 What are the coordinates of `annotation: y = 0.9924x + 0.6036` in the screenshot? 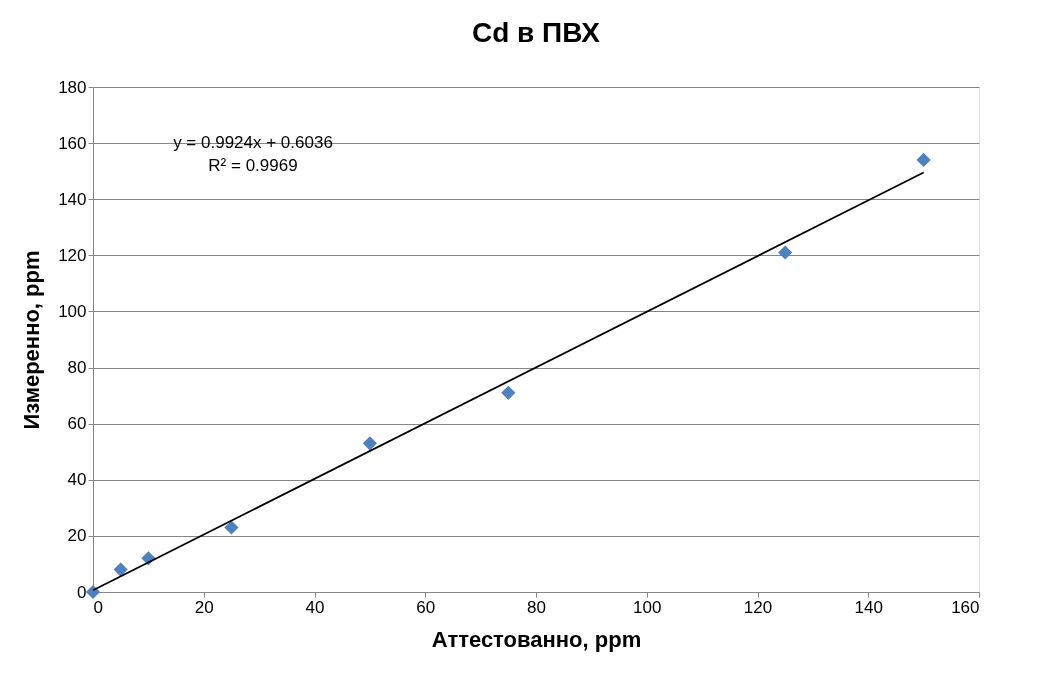 It's located at (253, 142).